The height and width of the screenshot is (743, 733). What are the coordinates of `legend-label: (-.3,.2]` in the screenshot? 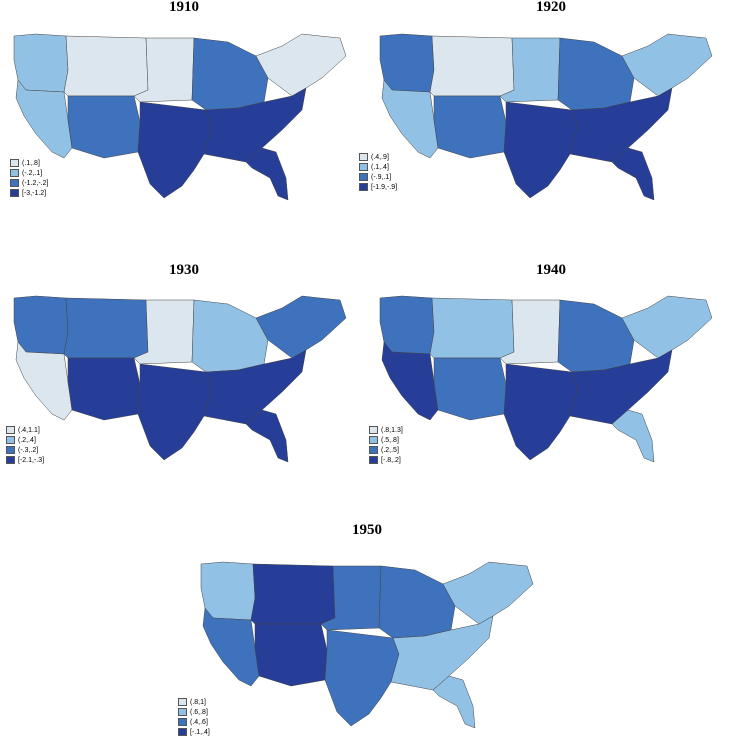 It's located at (28, 450).